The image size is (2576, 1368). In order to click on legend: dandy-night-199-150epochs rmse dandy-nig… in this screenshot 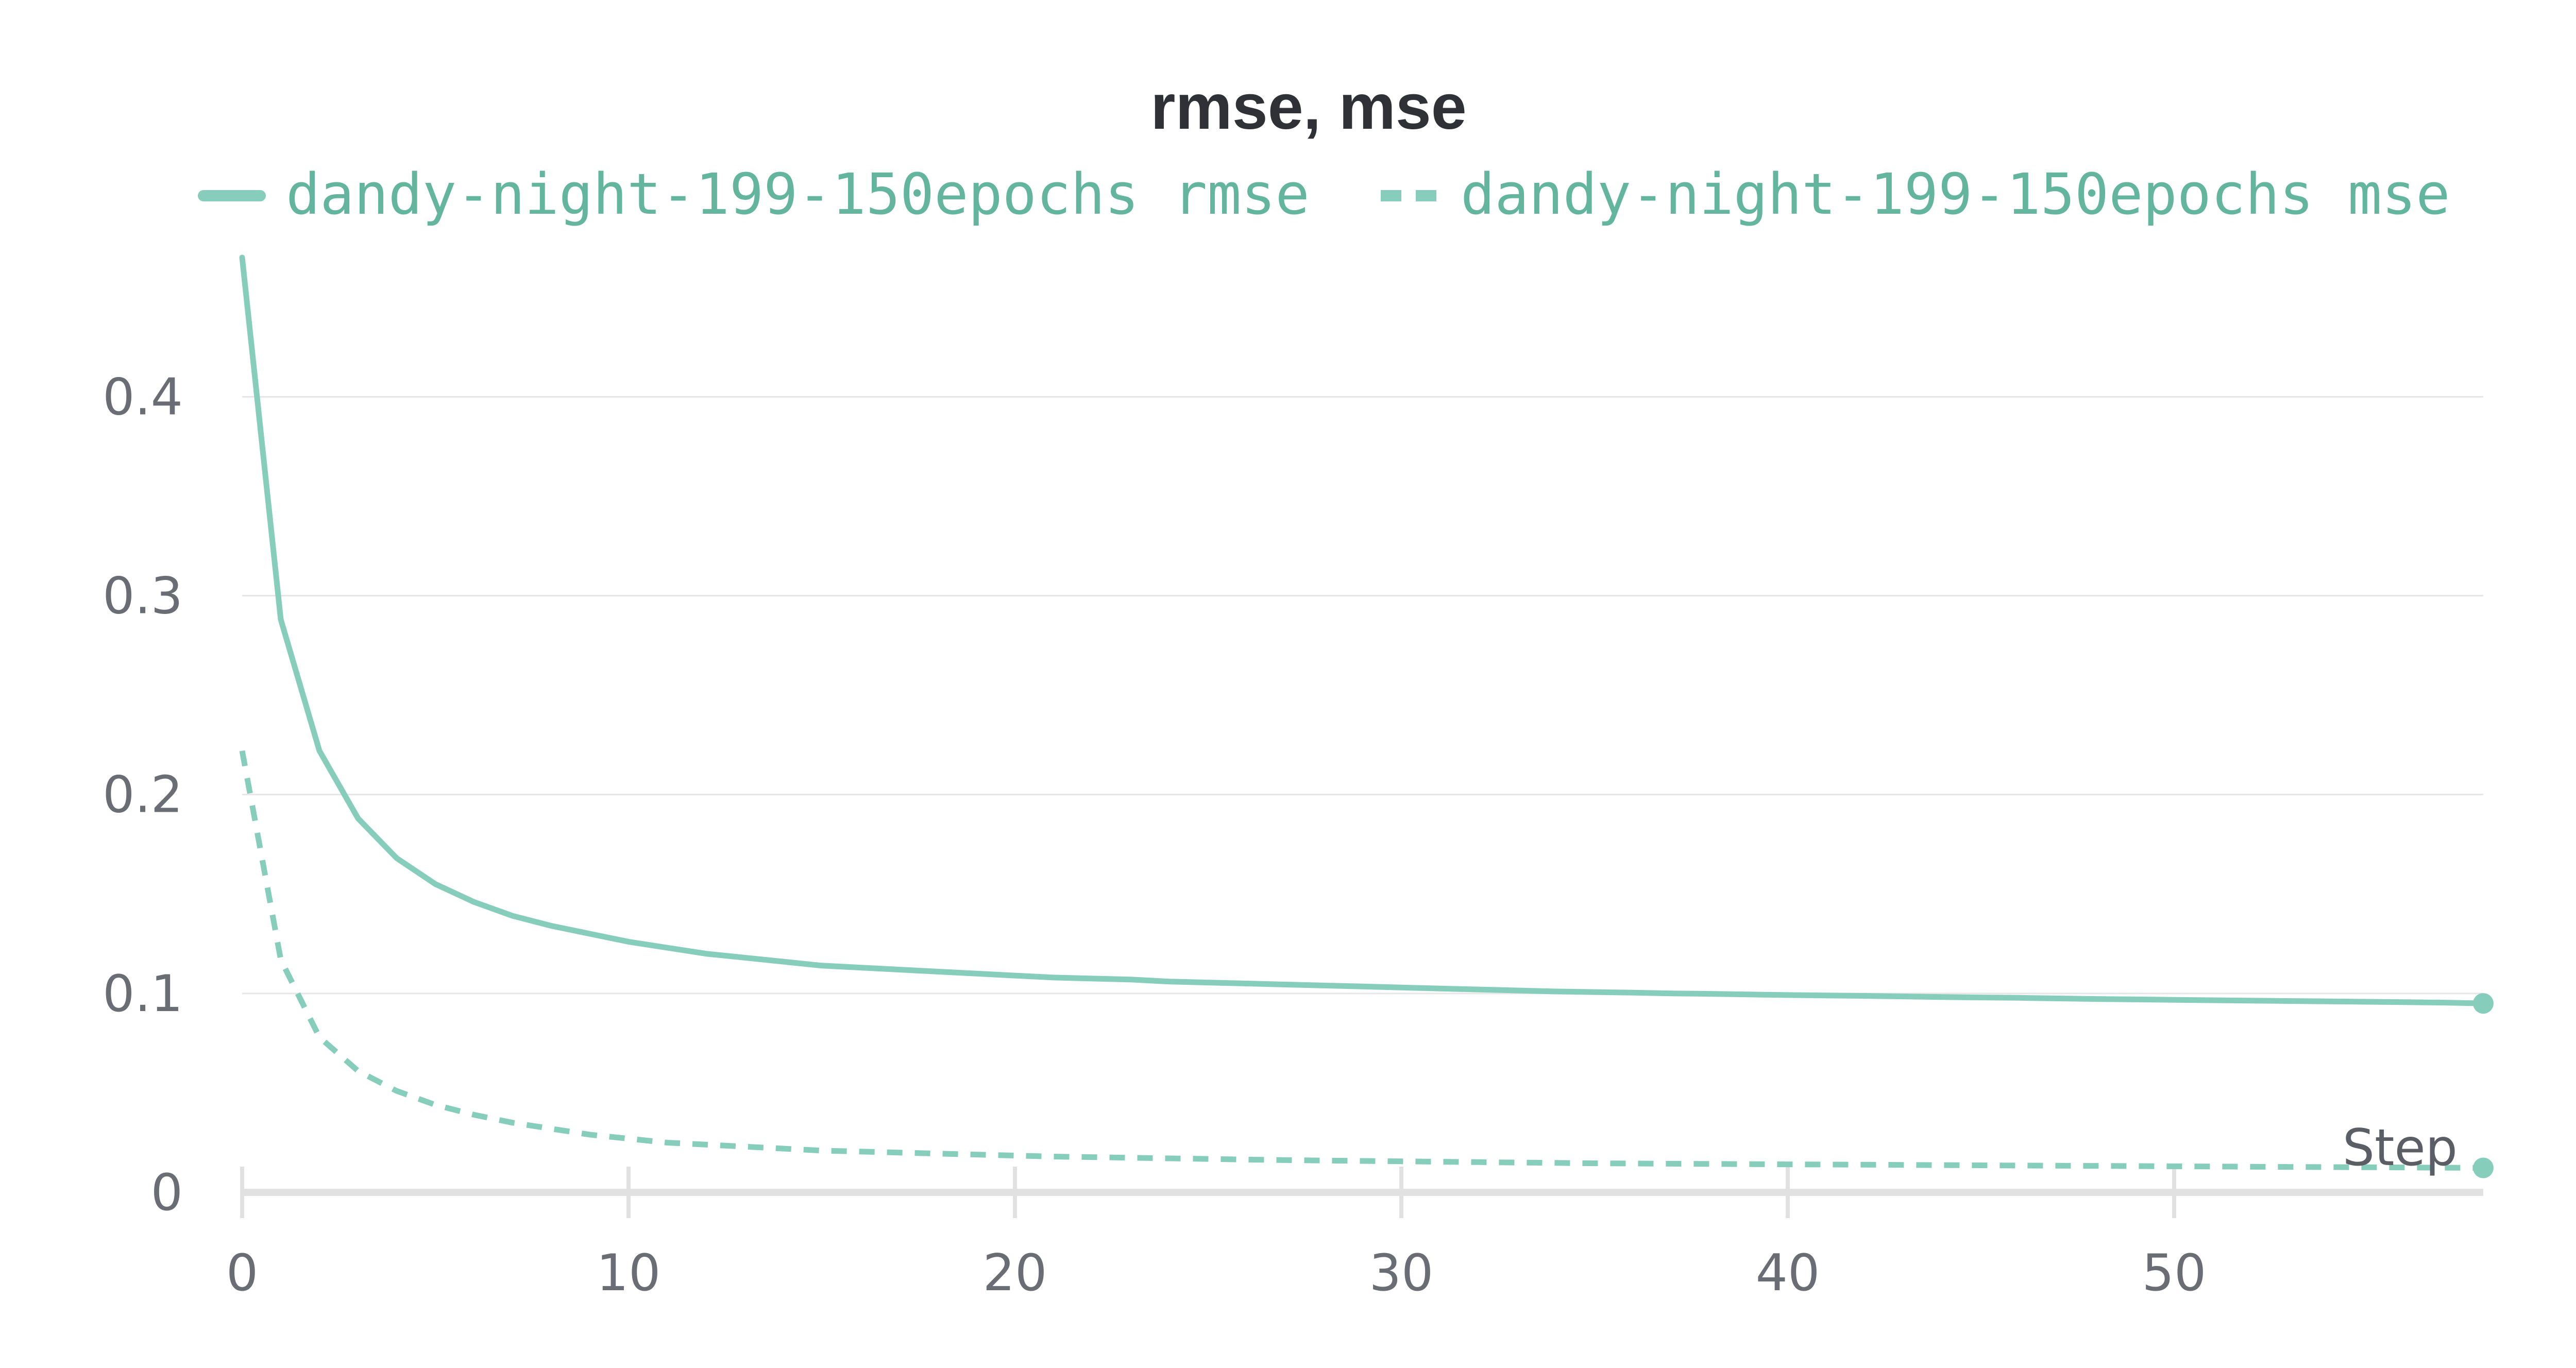, I will do `click(1324, 194)`.